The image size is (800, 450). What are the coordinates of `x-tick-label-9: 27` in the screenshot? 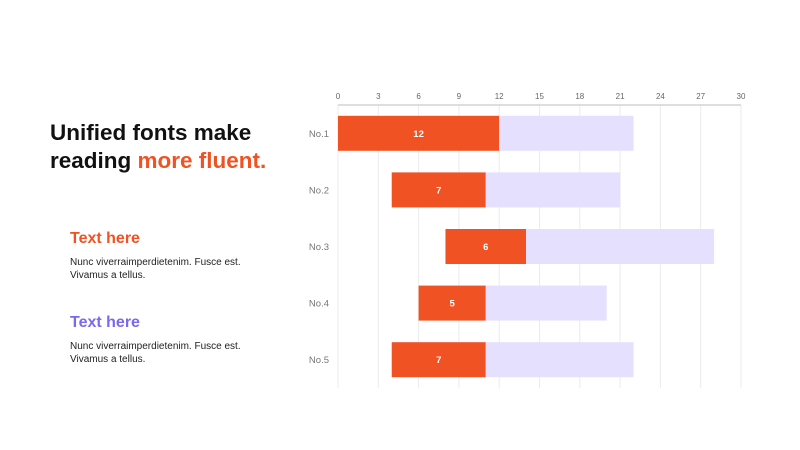 It's located at (700, 96).